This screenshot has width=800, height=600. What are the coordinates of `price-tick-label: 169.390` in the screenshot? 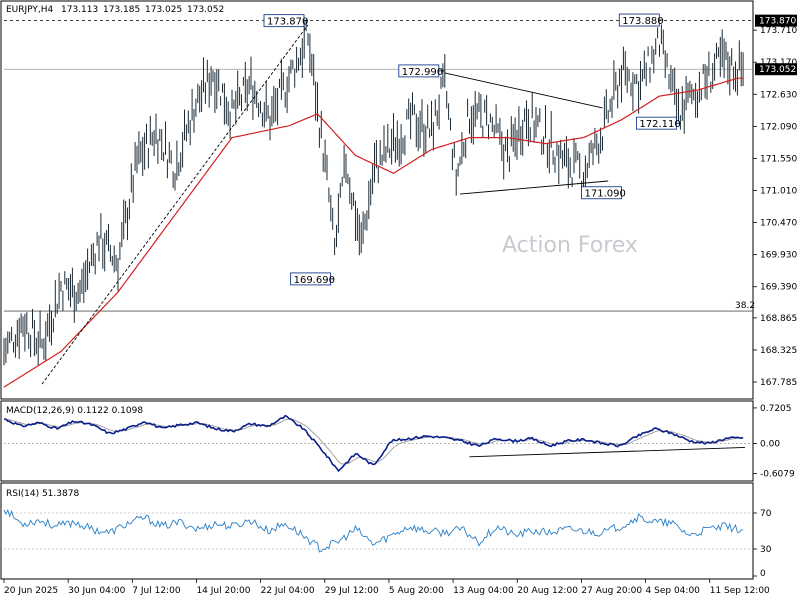 It's located at (778, 288).